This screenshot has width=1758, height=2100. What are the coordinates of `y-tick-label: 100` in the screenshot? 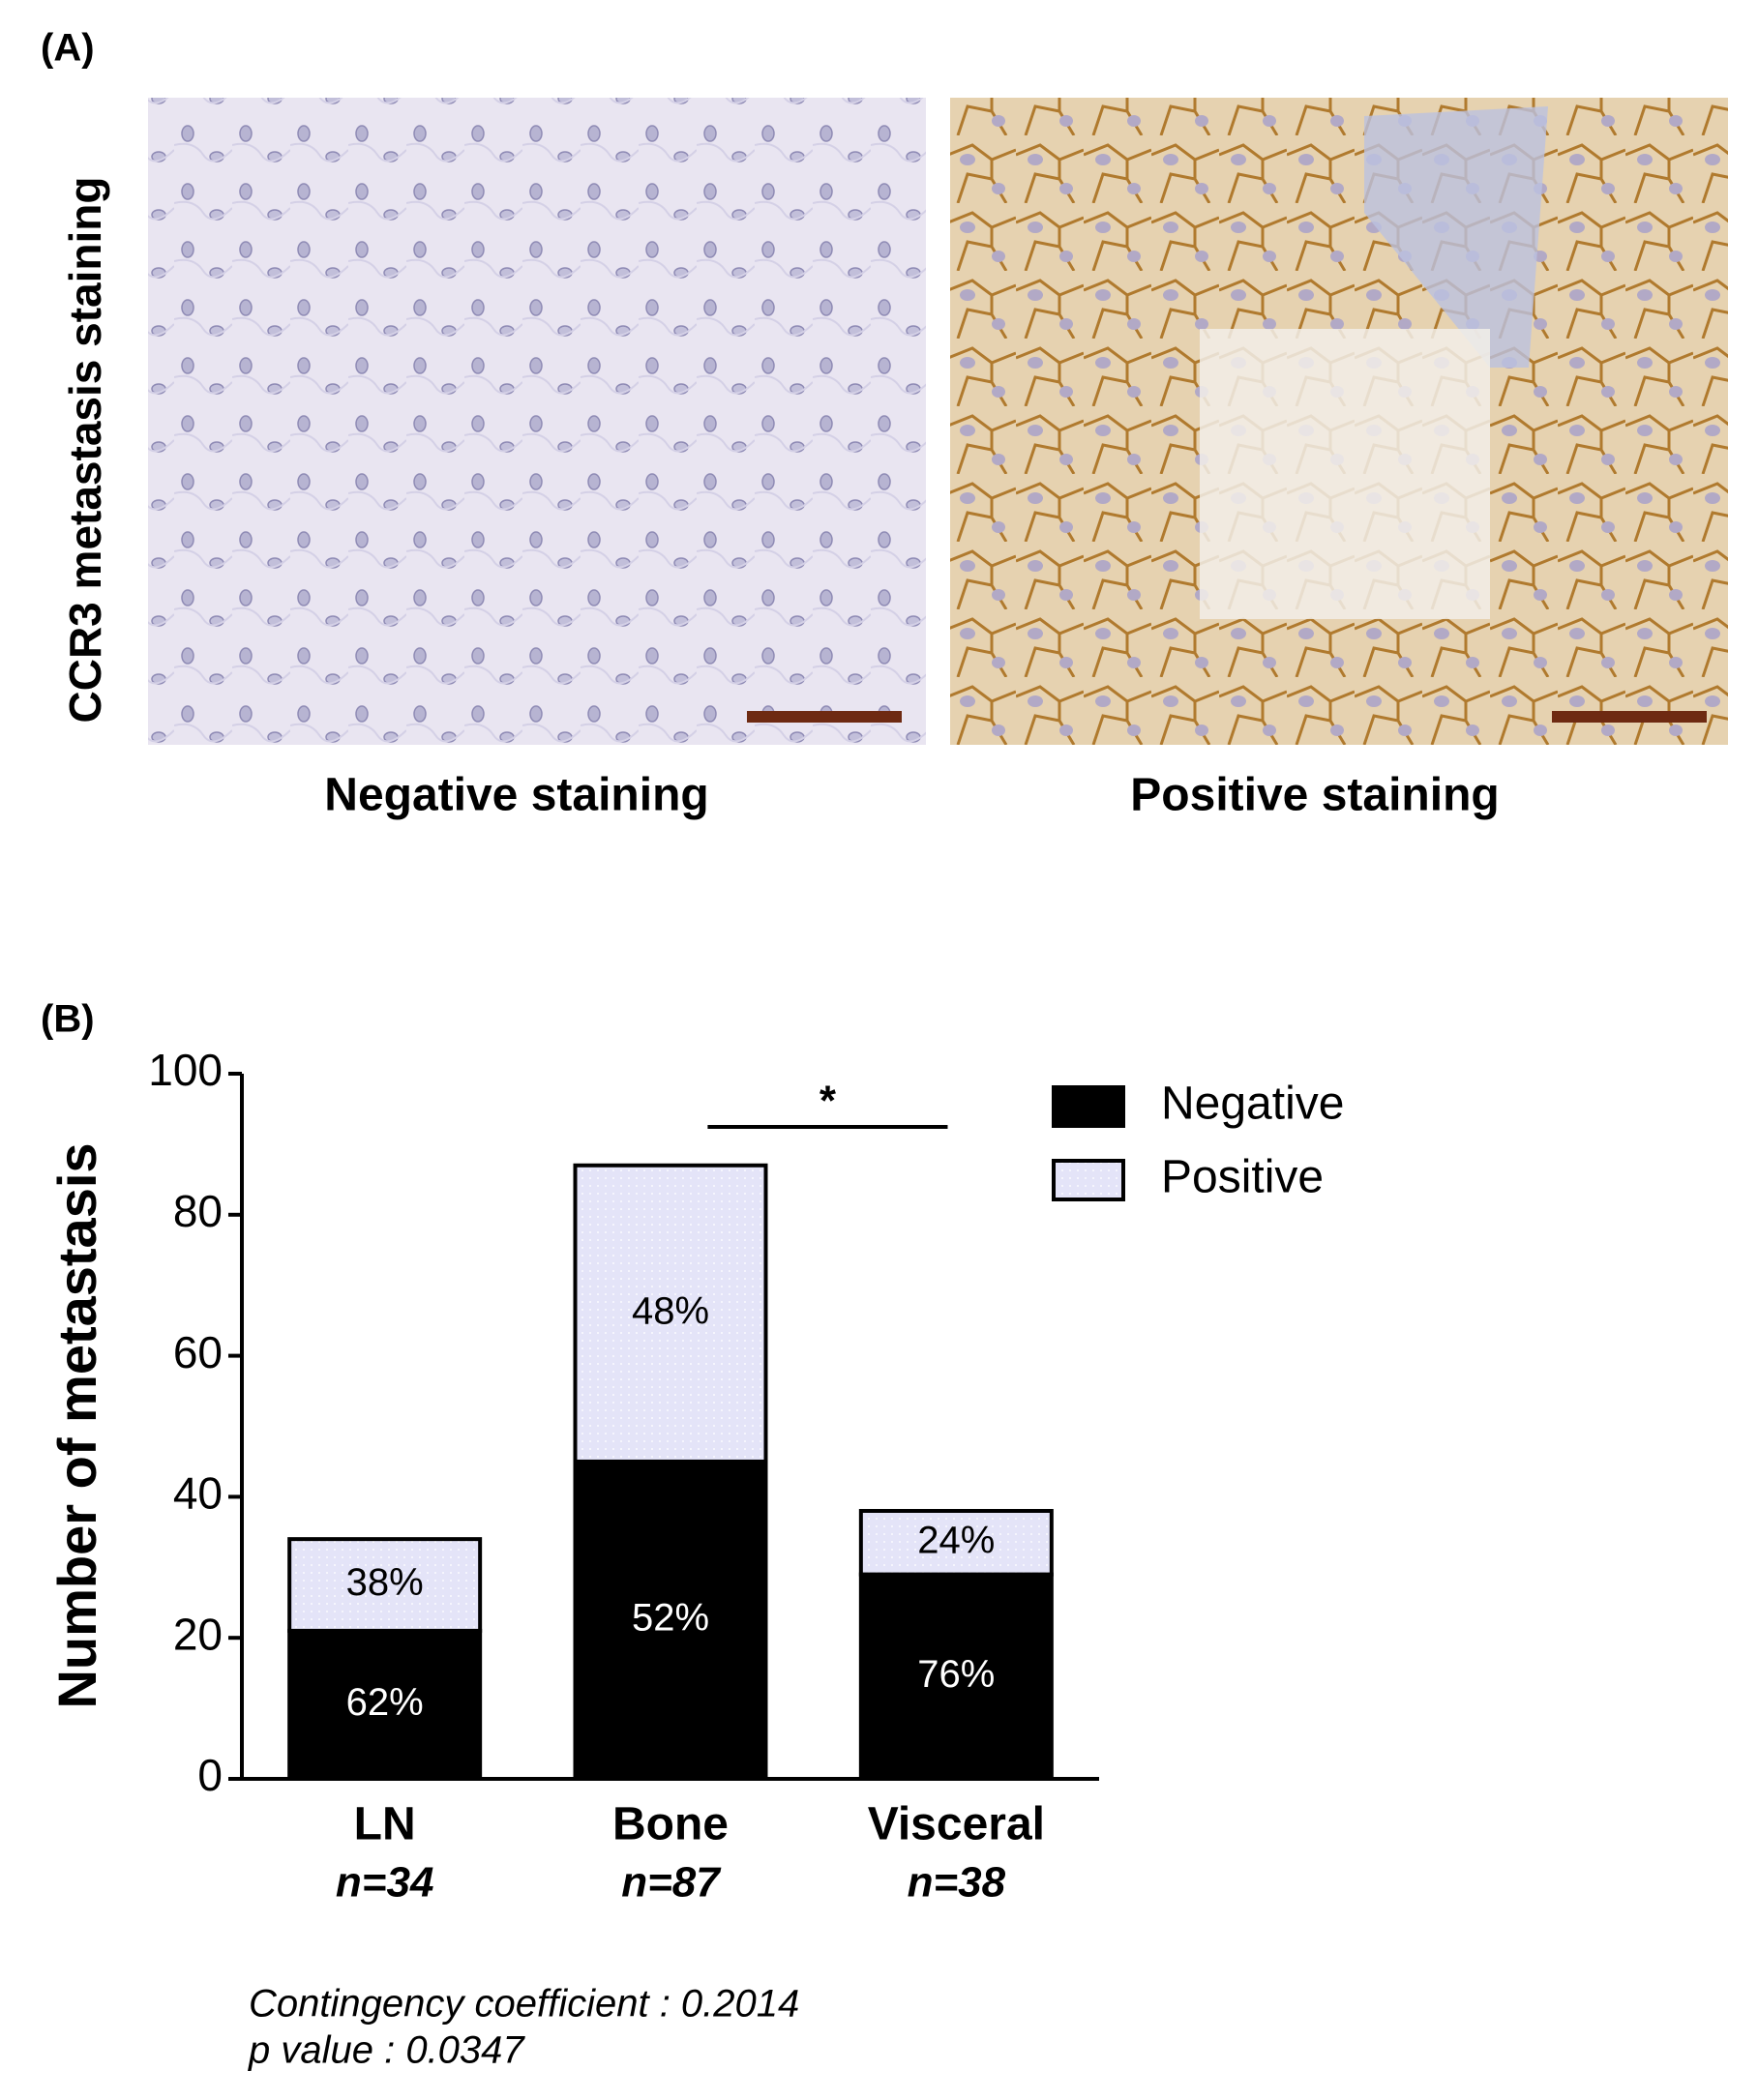 It's located at (186, 1070).